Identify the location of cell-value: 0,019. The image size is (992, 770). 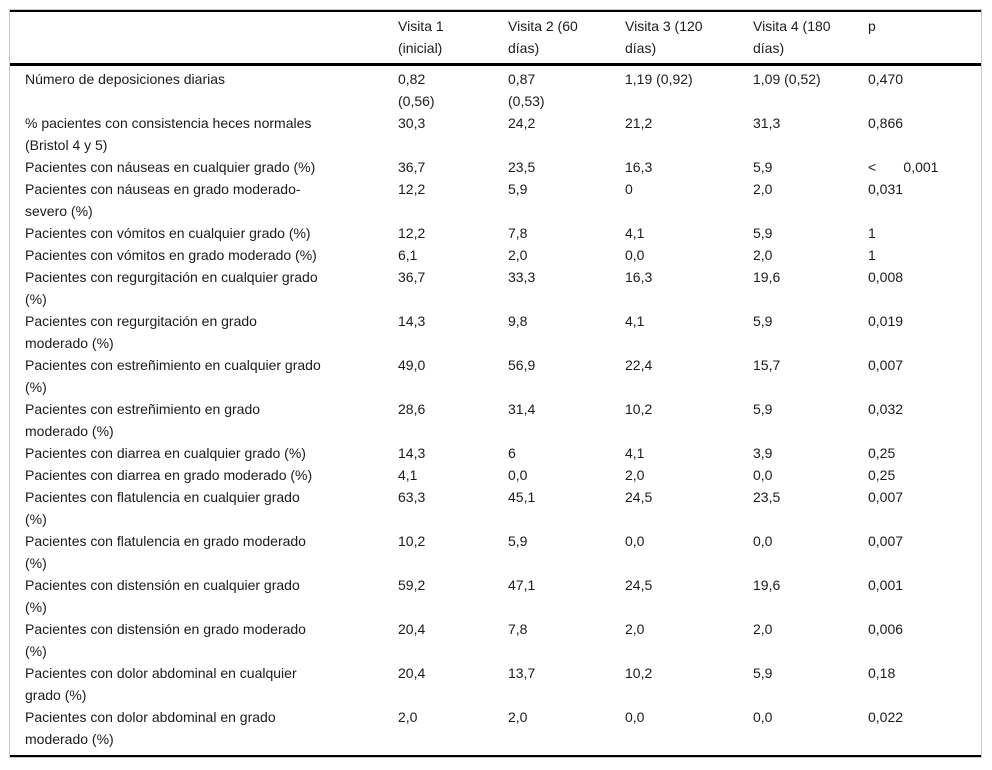
(886, 321).